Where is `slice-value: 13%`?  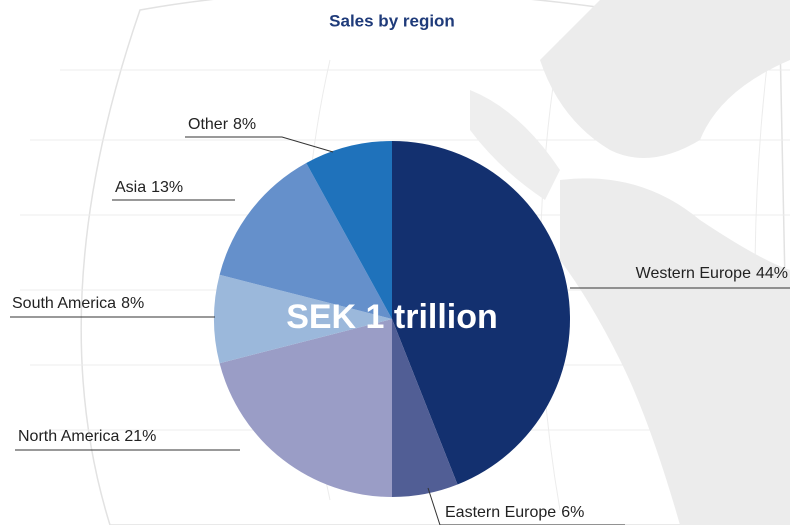 slice-value: 13% is located at coordinates (167, 187).